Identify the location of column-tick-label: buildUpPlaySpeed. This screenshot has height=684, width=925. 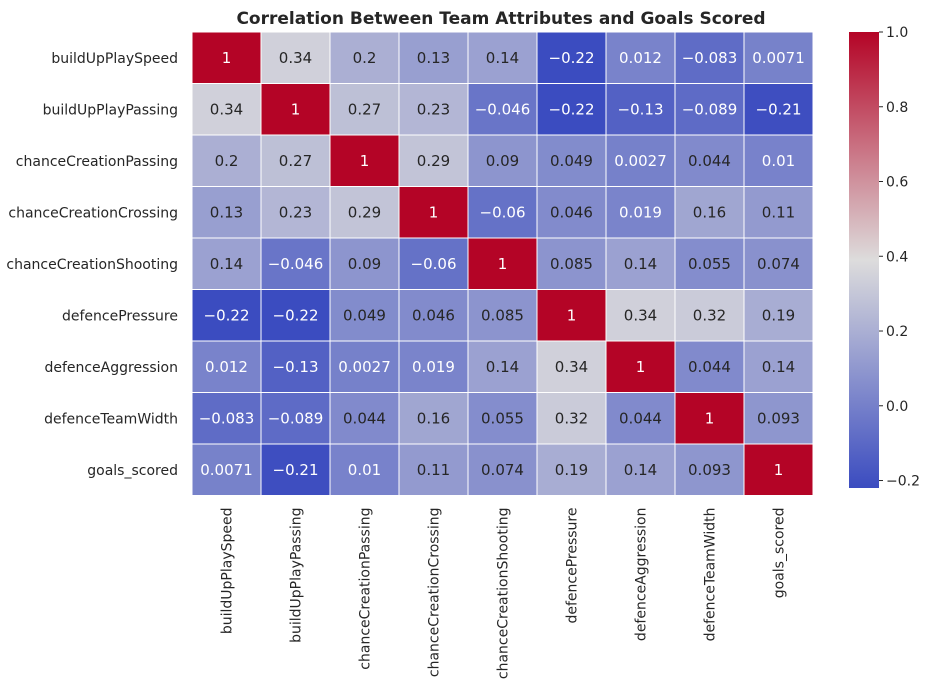
(228, 571).